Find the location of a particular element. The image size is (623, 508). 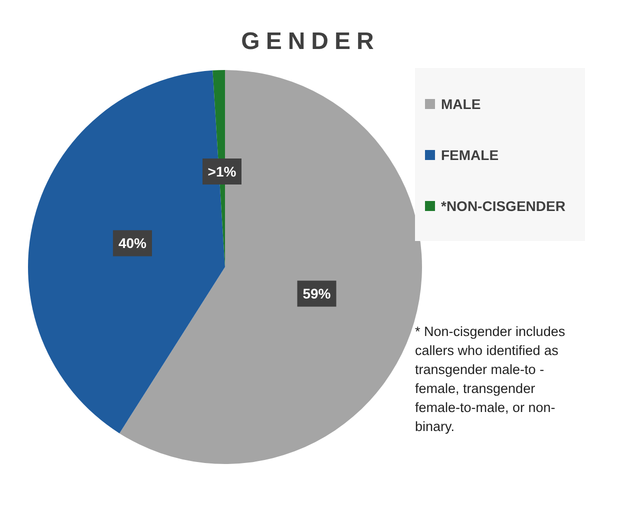

legend-label: MALE is located at coordinates (461, 104).